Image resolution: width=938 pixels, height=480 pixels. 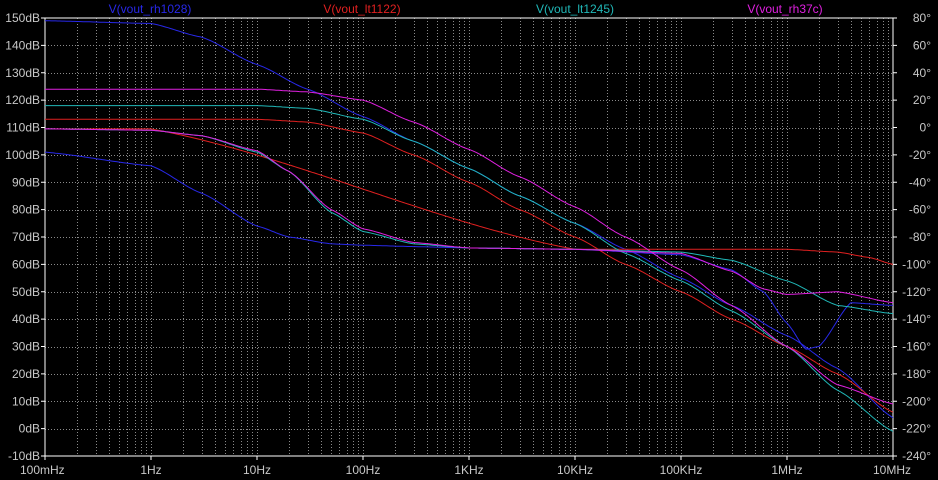 What do you see at coordinates (916, 292) in the screenshot?
I see `right-tick-label: -120°` at bounding box center [916, 292].